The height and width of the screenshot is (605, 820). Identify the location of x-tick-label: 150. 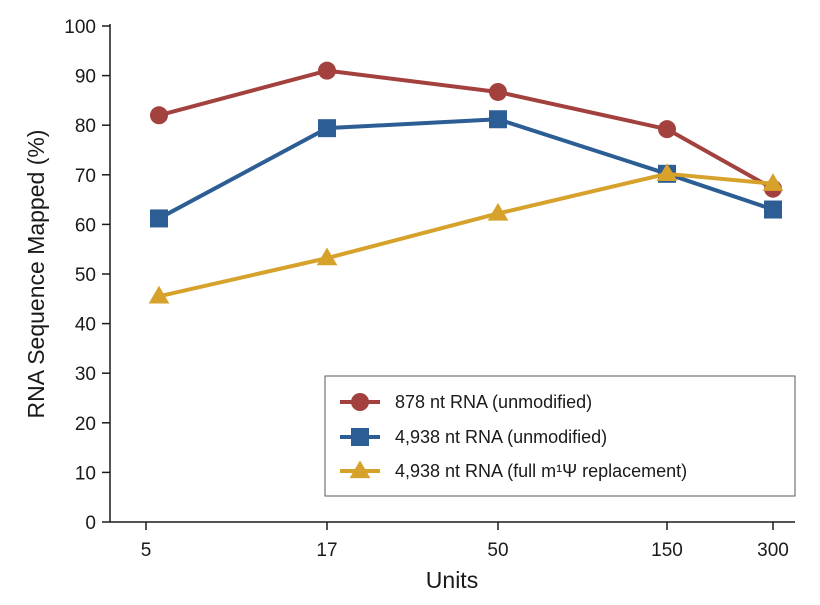
(667, 550).